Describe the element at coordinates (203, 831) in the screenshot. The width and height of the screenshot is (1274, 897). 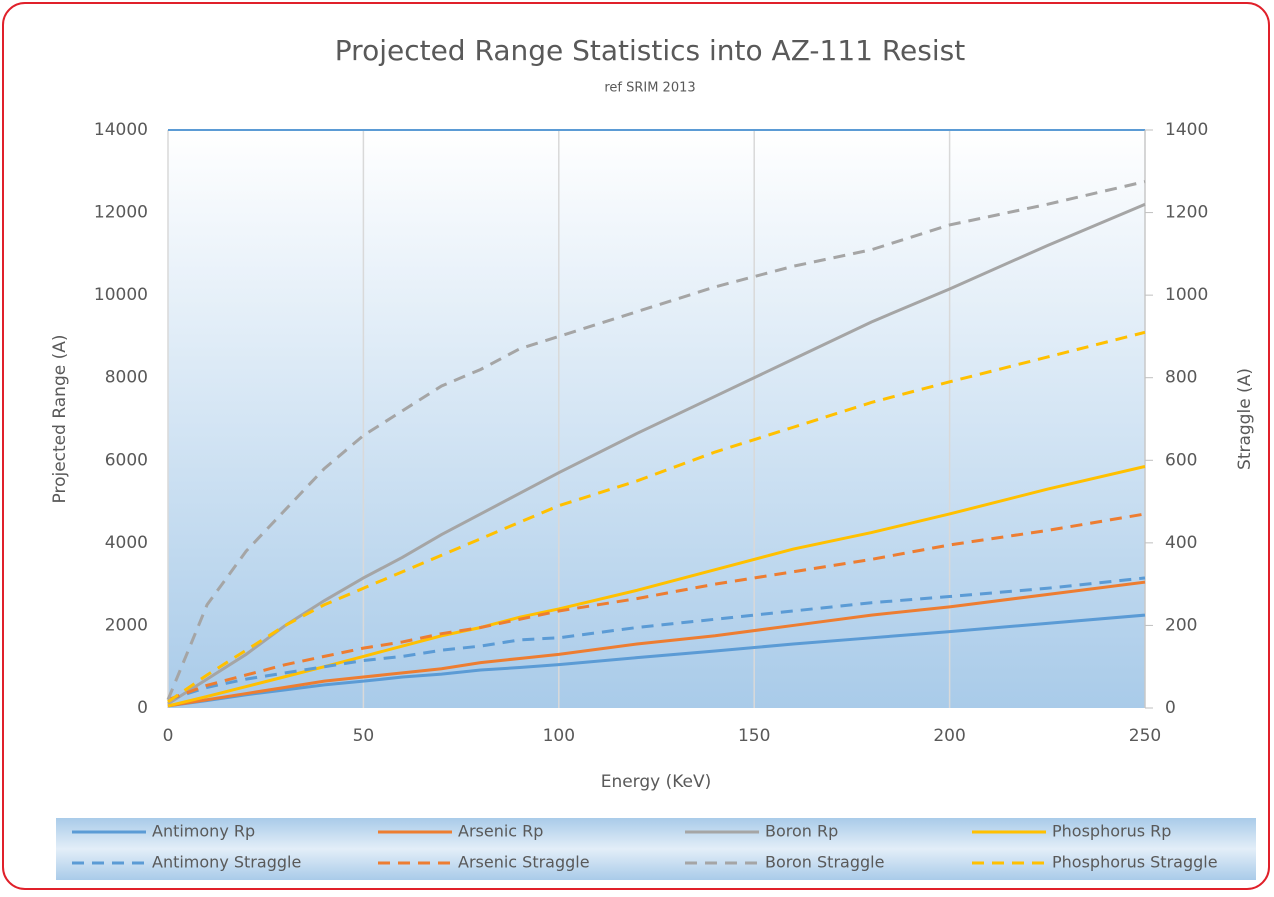
I see `legend-label: Antimony Rp` at that location.